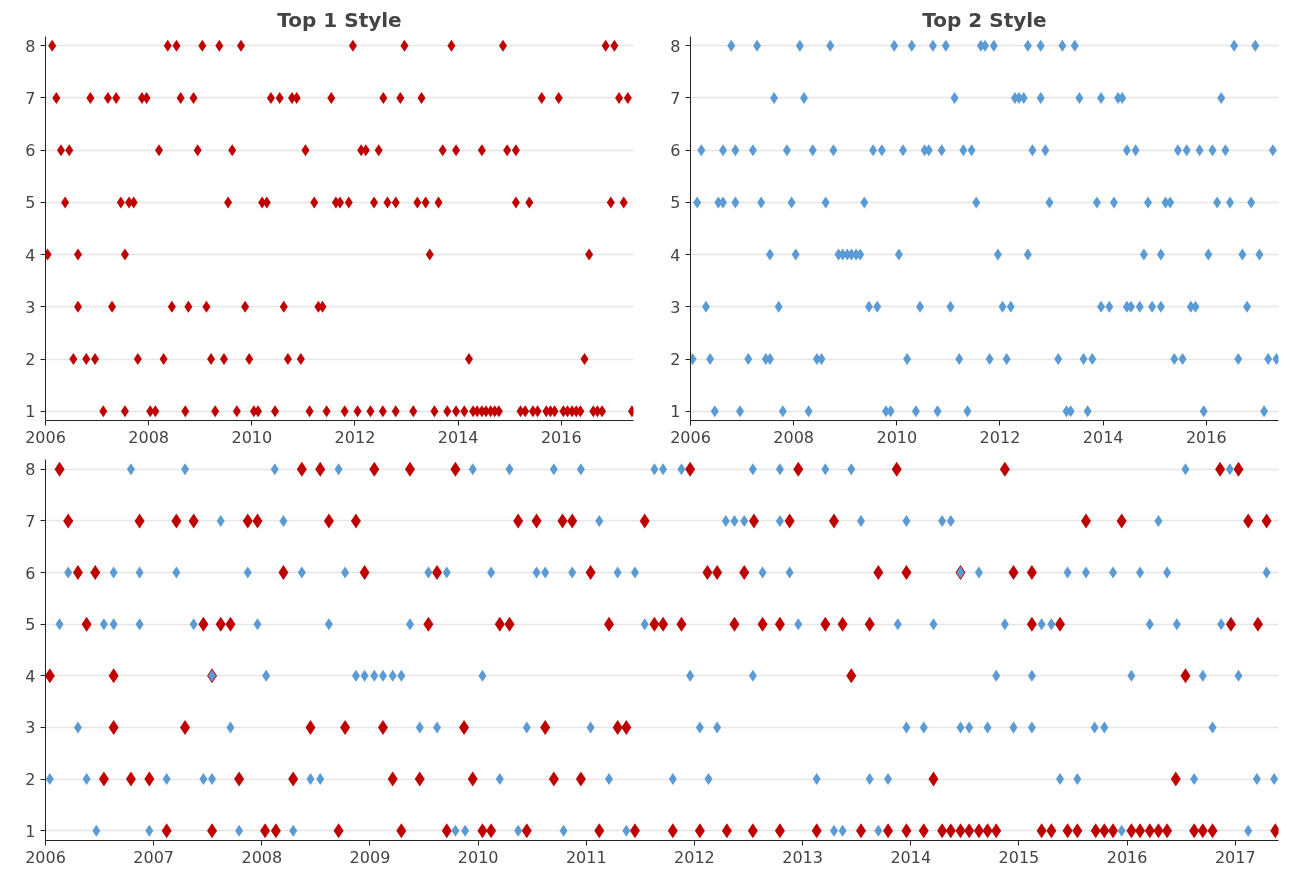  I want to click on x-tick-label: 2017, so click(1235, 857).